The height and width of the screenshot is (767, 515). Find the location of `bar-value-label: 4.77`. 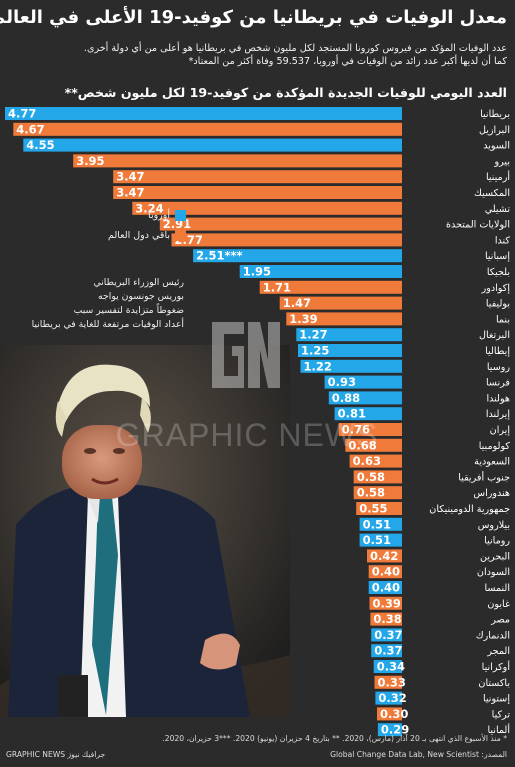

bar-value-label: 4.77 is located at coordinates (22, 114).